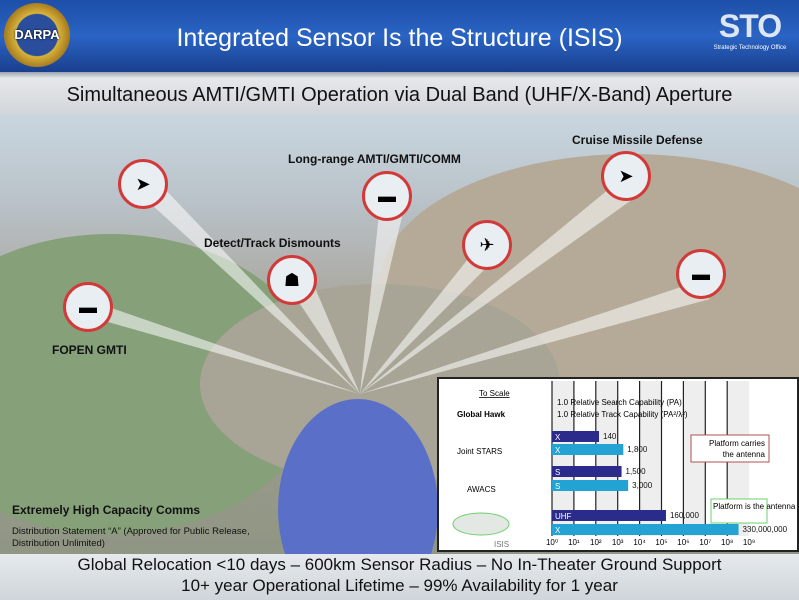 The image size is (799, 600). What do you see at coordinates (576, 436) in the screenshot?
I see `bar-joint-stars-search` at bounding box center [576, 436].